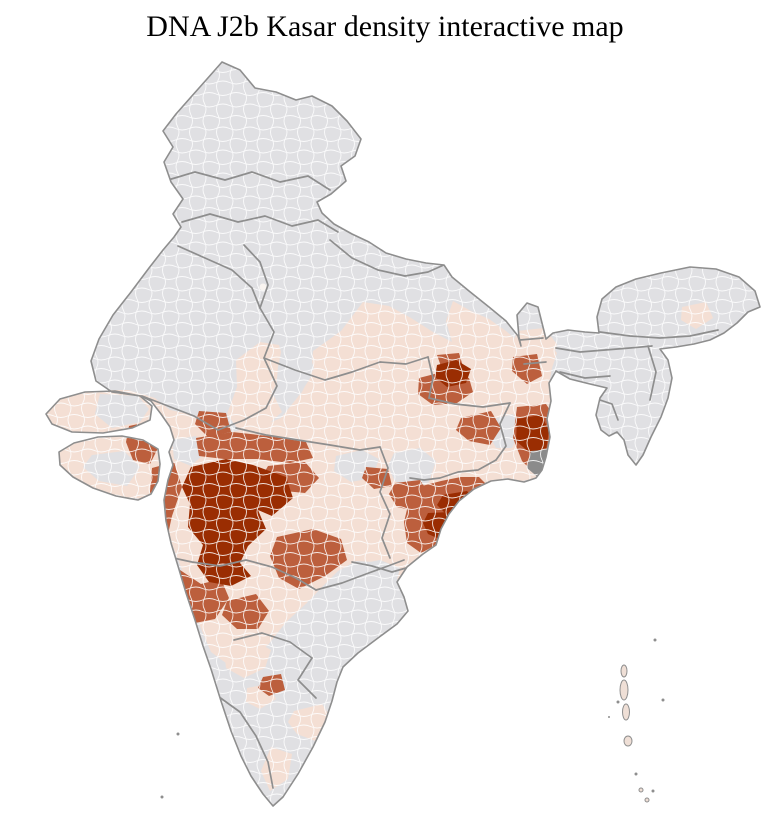 This screenshot has height=814, width=770. Describe the element at coordinates (626, 712) in the screenshot. I see `island-south-andaman` at that location.